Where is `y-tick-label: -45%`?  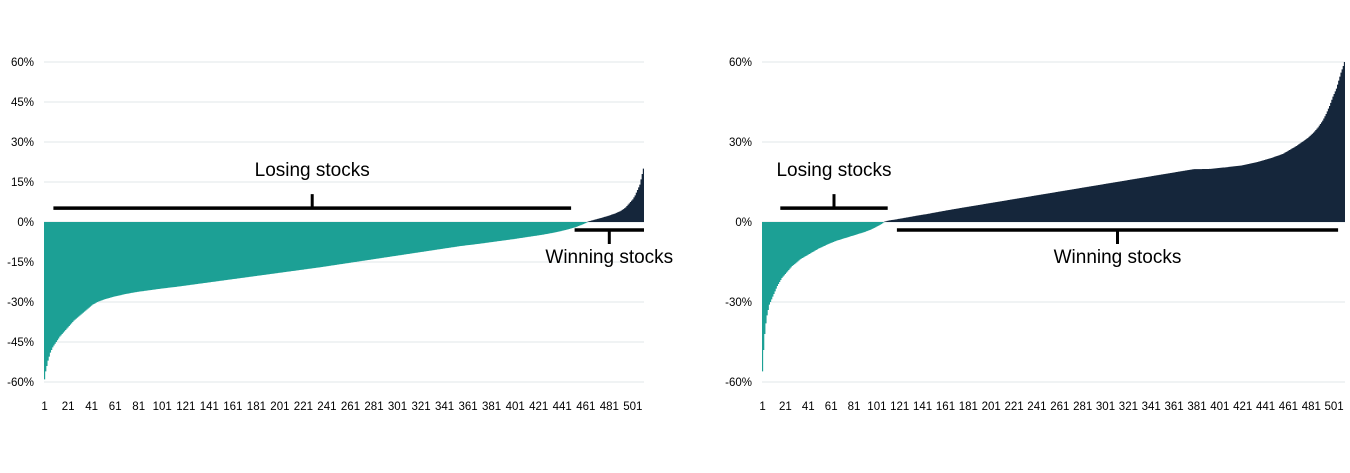
y-tick-label: -45% is located at coordinates (20, 343).